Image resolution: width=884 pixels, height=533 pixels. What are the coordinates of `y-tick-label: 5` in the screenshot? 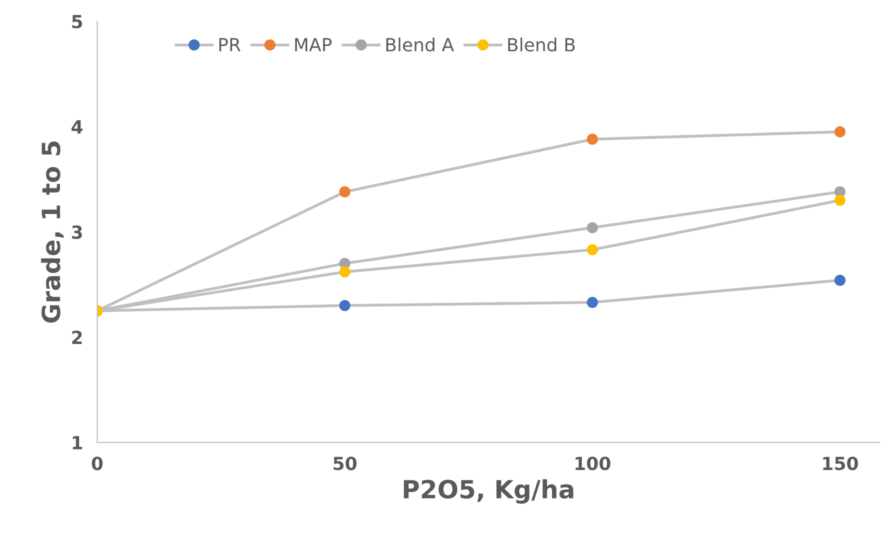 It's located at (77, 21).